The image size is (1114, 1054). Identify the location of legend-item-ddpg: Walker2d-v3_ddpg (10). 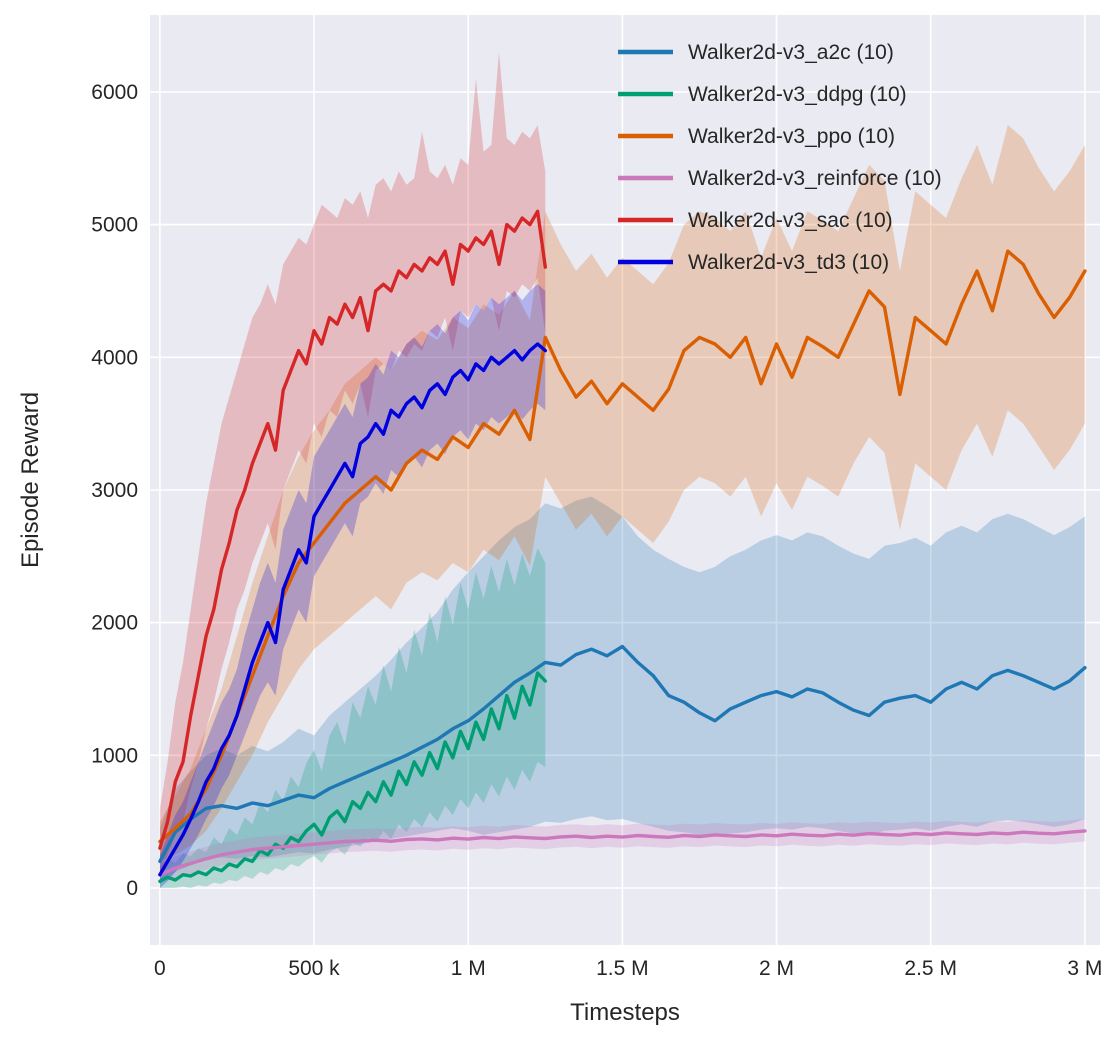
(762, 94).